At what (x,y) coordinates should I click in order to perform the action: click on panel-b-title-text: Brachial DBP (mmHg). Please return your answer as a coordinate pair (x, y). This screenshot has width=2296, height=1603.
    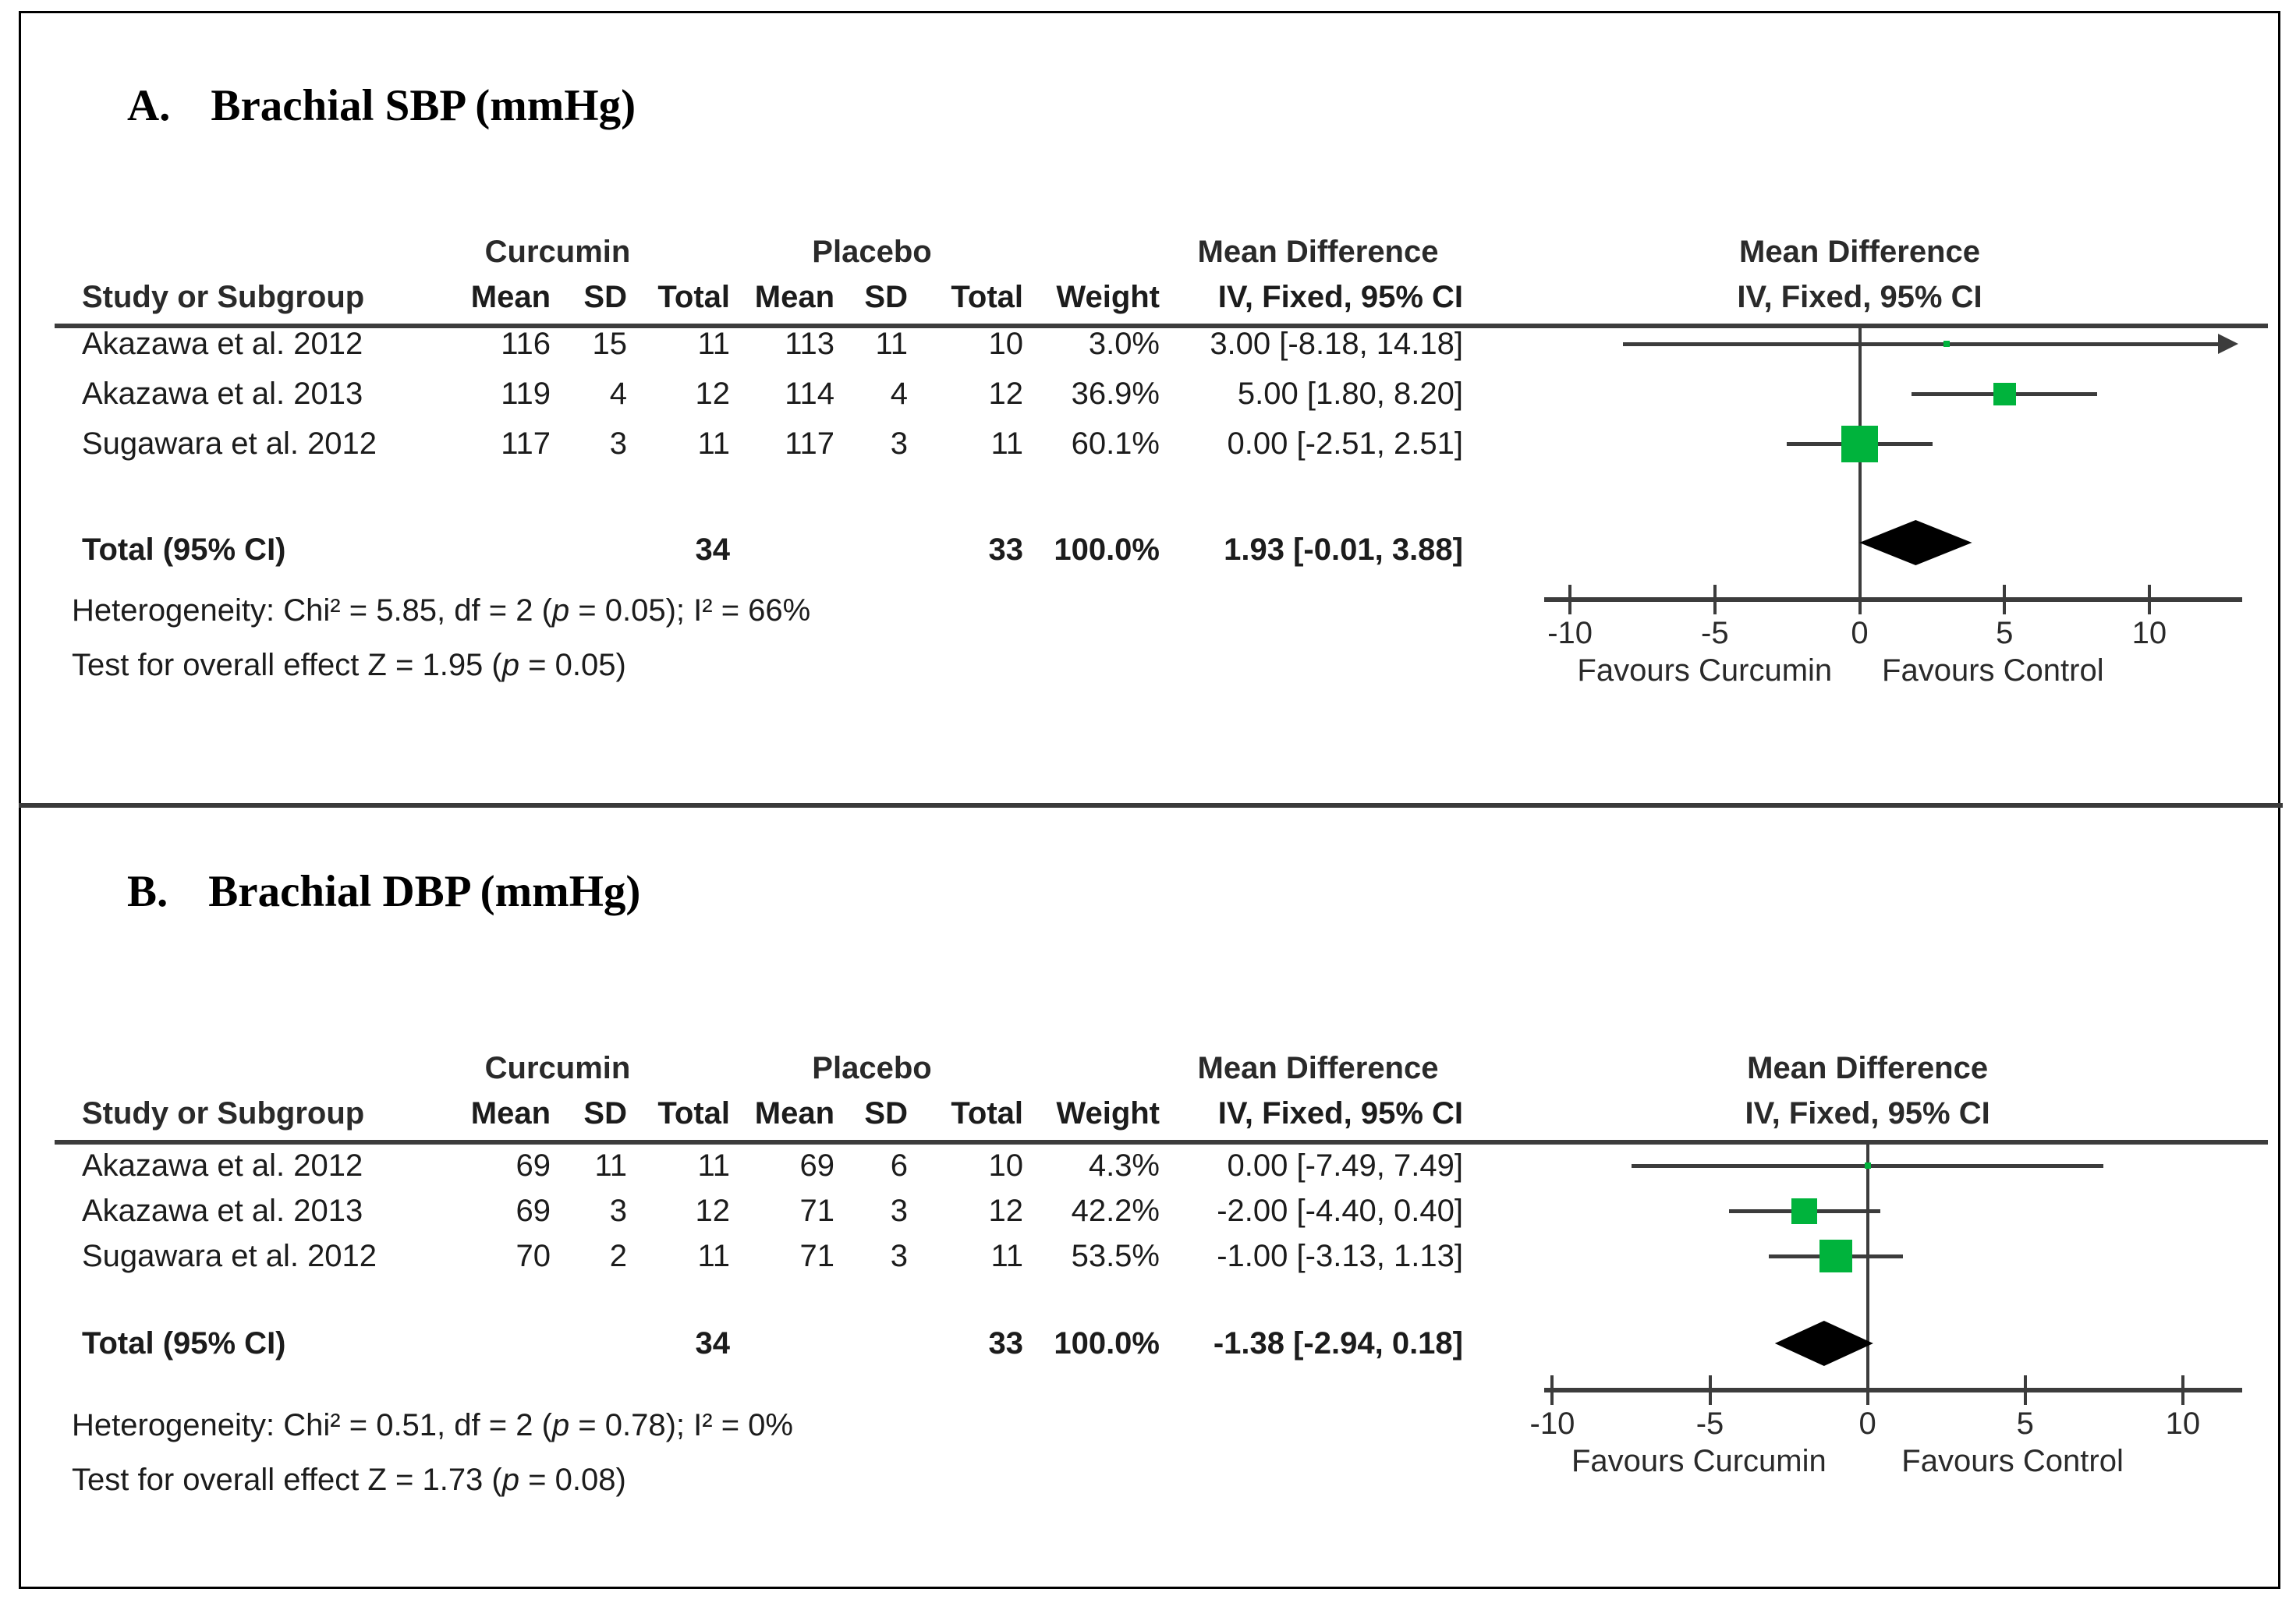
    Looking at the image, I should click on (424, 892).